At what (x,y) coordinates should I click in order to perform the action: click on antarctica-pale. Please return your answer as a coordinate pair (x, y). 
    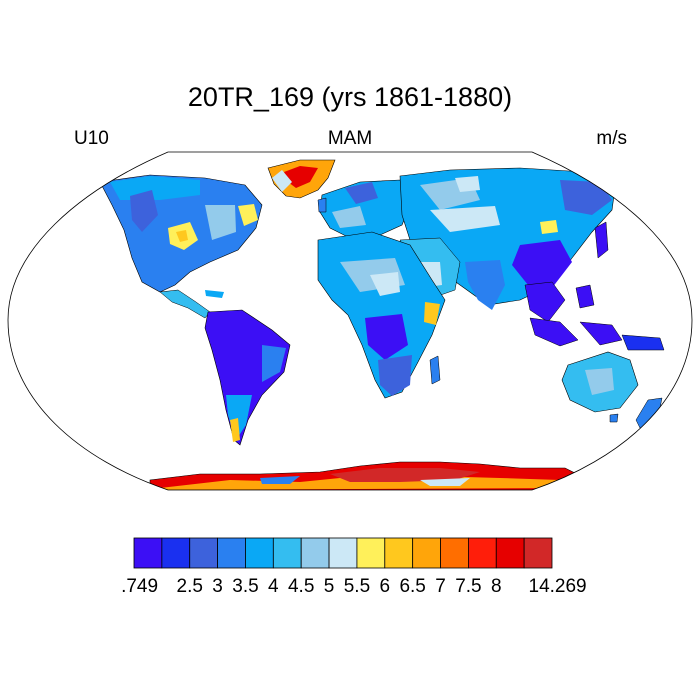
    Looking at the image, I should click on (445, 482).